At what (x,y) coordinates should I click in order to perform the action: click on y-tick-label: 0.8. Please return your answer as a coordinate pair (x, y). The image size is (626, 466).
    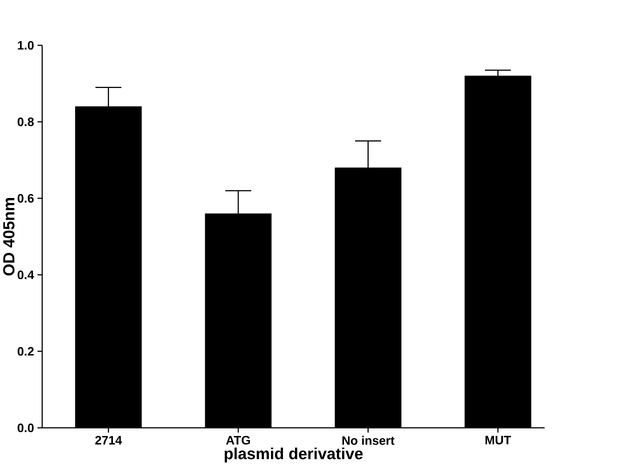
    Looking at the image, I should click on (26, 122).